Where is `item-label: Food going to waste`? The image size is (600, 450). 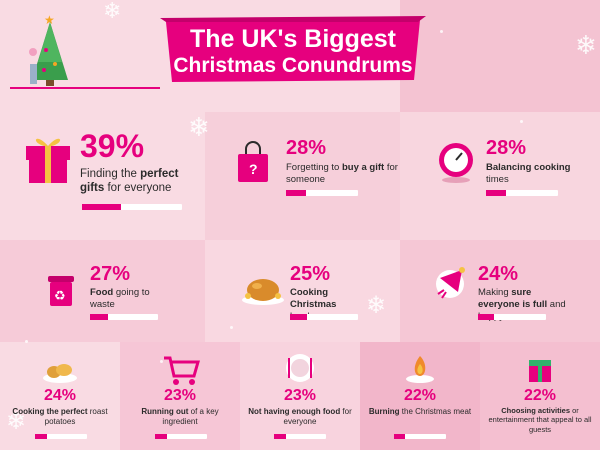
item-label: Food going to waste is located at coordinates (120, 298).